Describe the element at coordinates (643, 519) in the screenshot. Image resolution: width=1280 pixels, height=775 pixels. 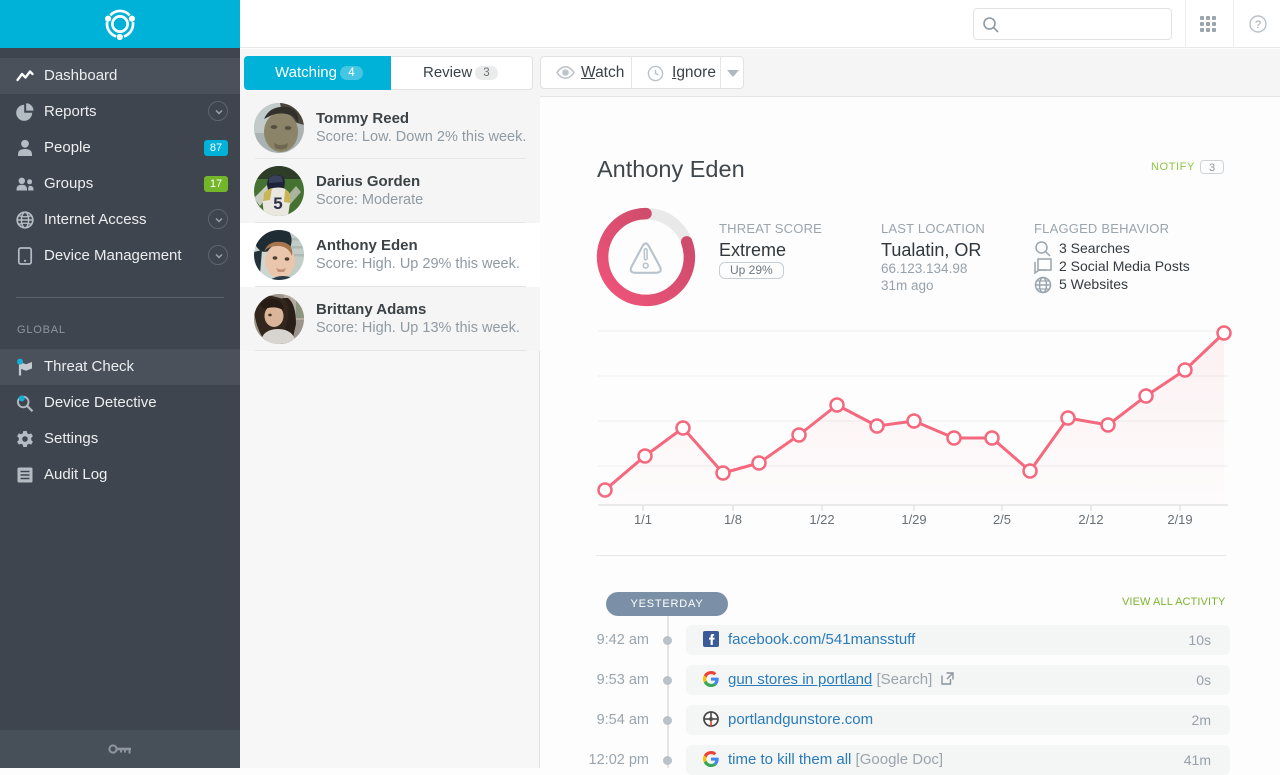
I see `svg-text: 1/1` at that location.